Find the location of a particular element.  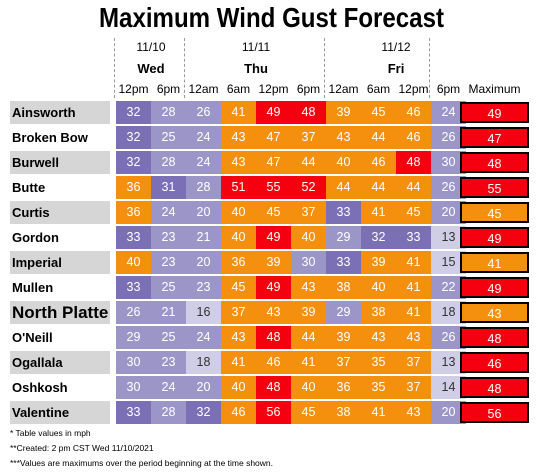

time-header: 12pm is located at coordinates (133, 89).